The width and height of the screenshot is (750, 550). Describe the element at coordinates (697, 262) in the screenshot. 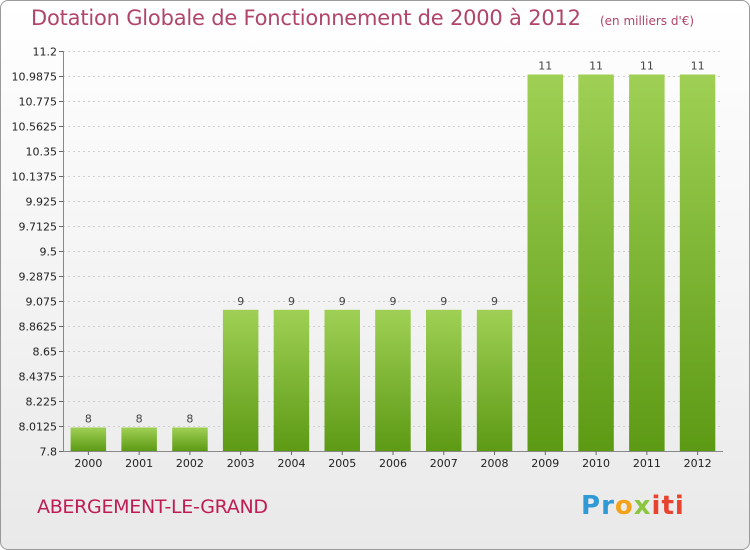

I see `bar-2012` at that location.